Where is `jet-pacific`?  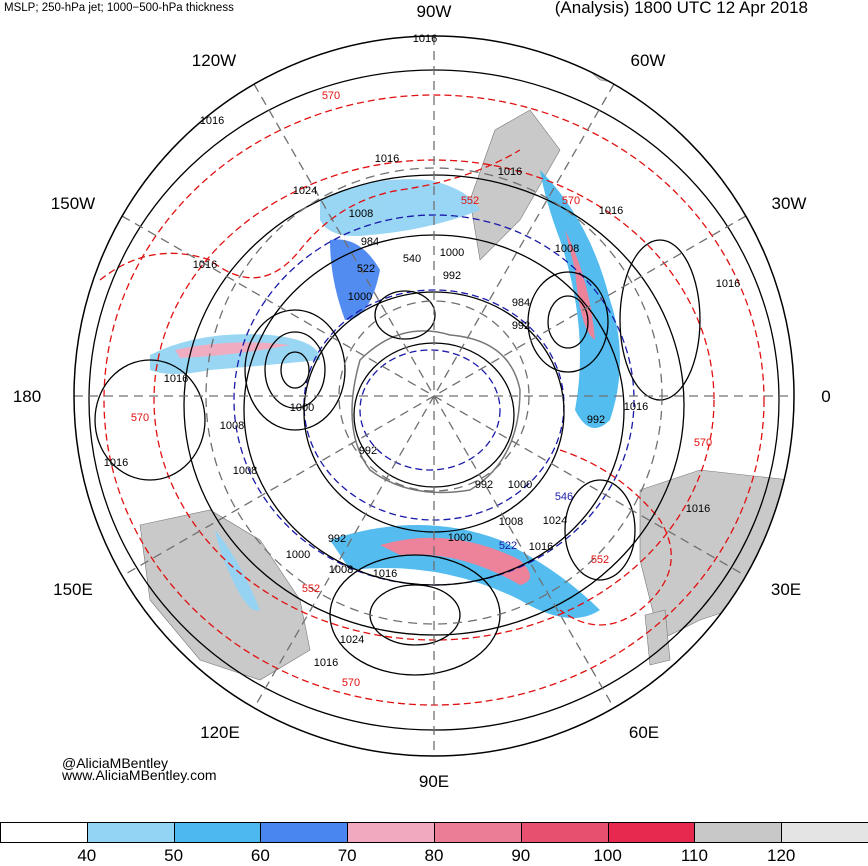 jet-pacific is located at coordinates (235, 354).